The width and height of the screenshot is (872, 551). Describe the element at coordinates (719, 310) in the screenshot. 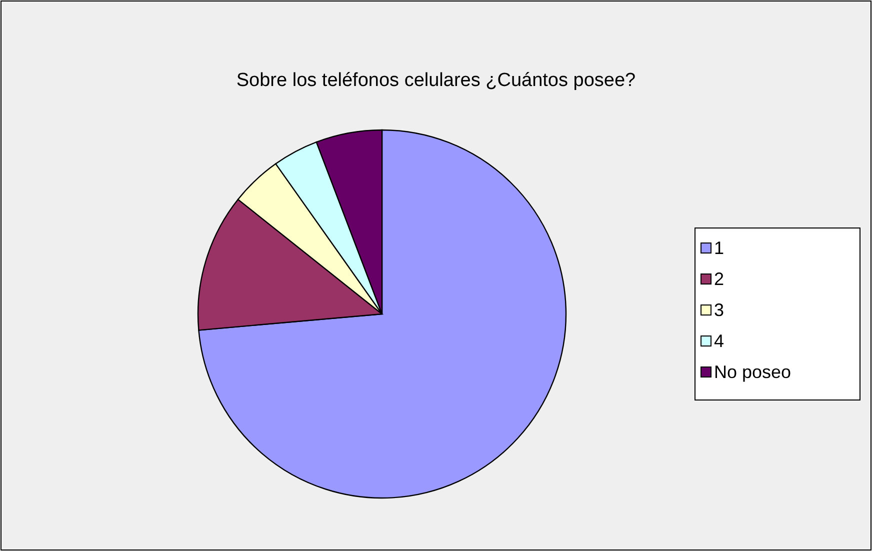

I see `legend-label: 3` at that location.